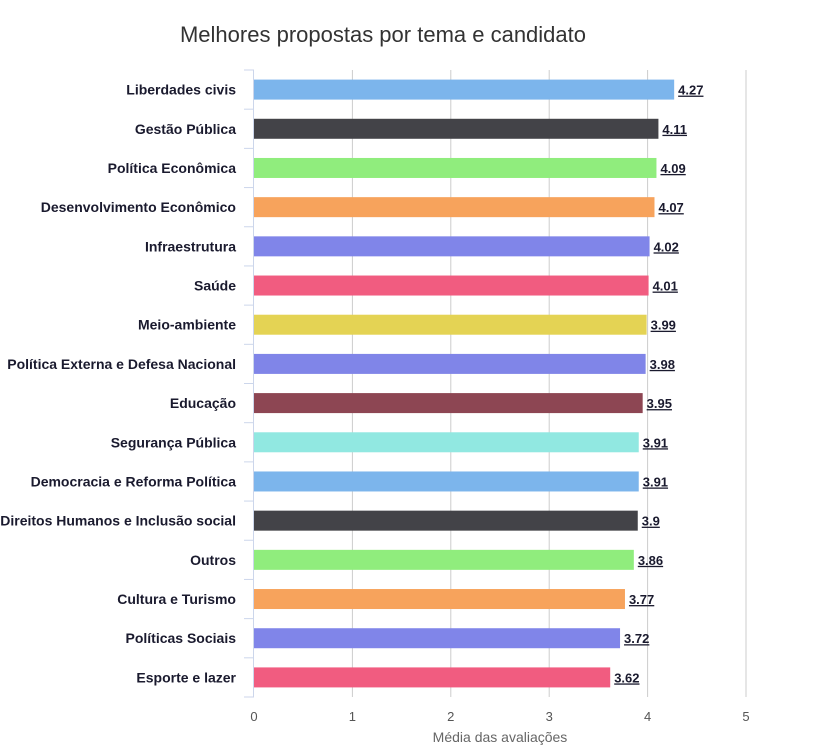 This screenshot has height=749, width=824. I want to click on category-label: Saúde, so click(215, 286).